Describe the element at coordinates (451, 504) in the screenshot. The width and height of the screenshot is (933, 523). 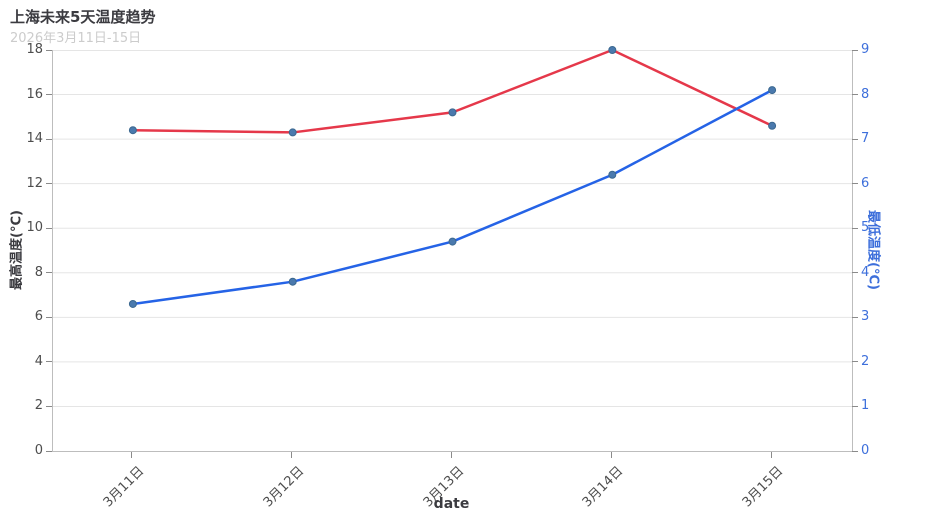
I see `x-axis-label: date` at that location.